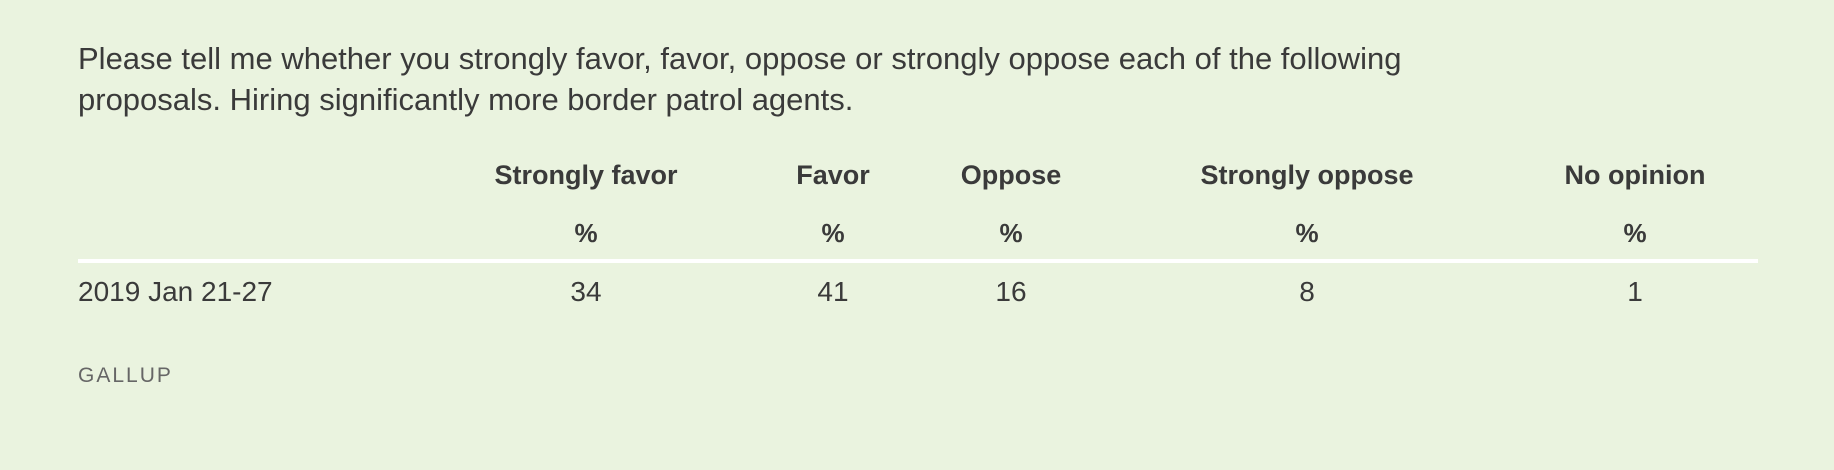 This screenshot has width=1834, height=470. What do you see at coordinates (1011, 233) in the screenshot?
I see `column-unit-oppose: %` at bounding box center [1011, 233].